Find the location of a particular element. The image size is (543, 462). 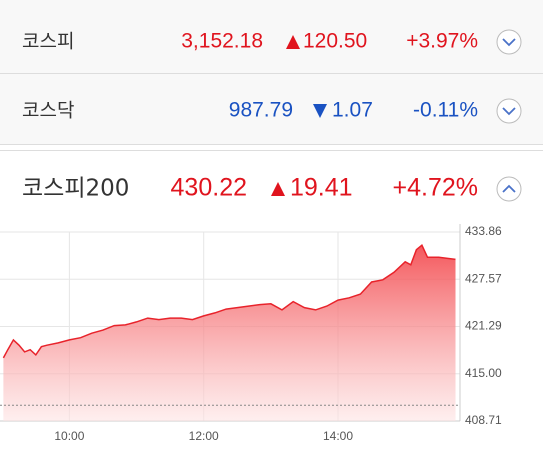

rate: -0.11% is located at coordinates (445, 110).